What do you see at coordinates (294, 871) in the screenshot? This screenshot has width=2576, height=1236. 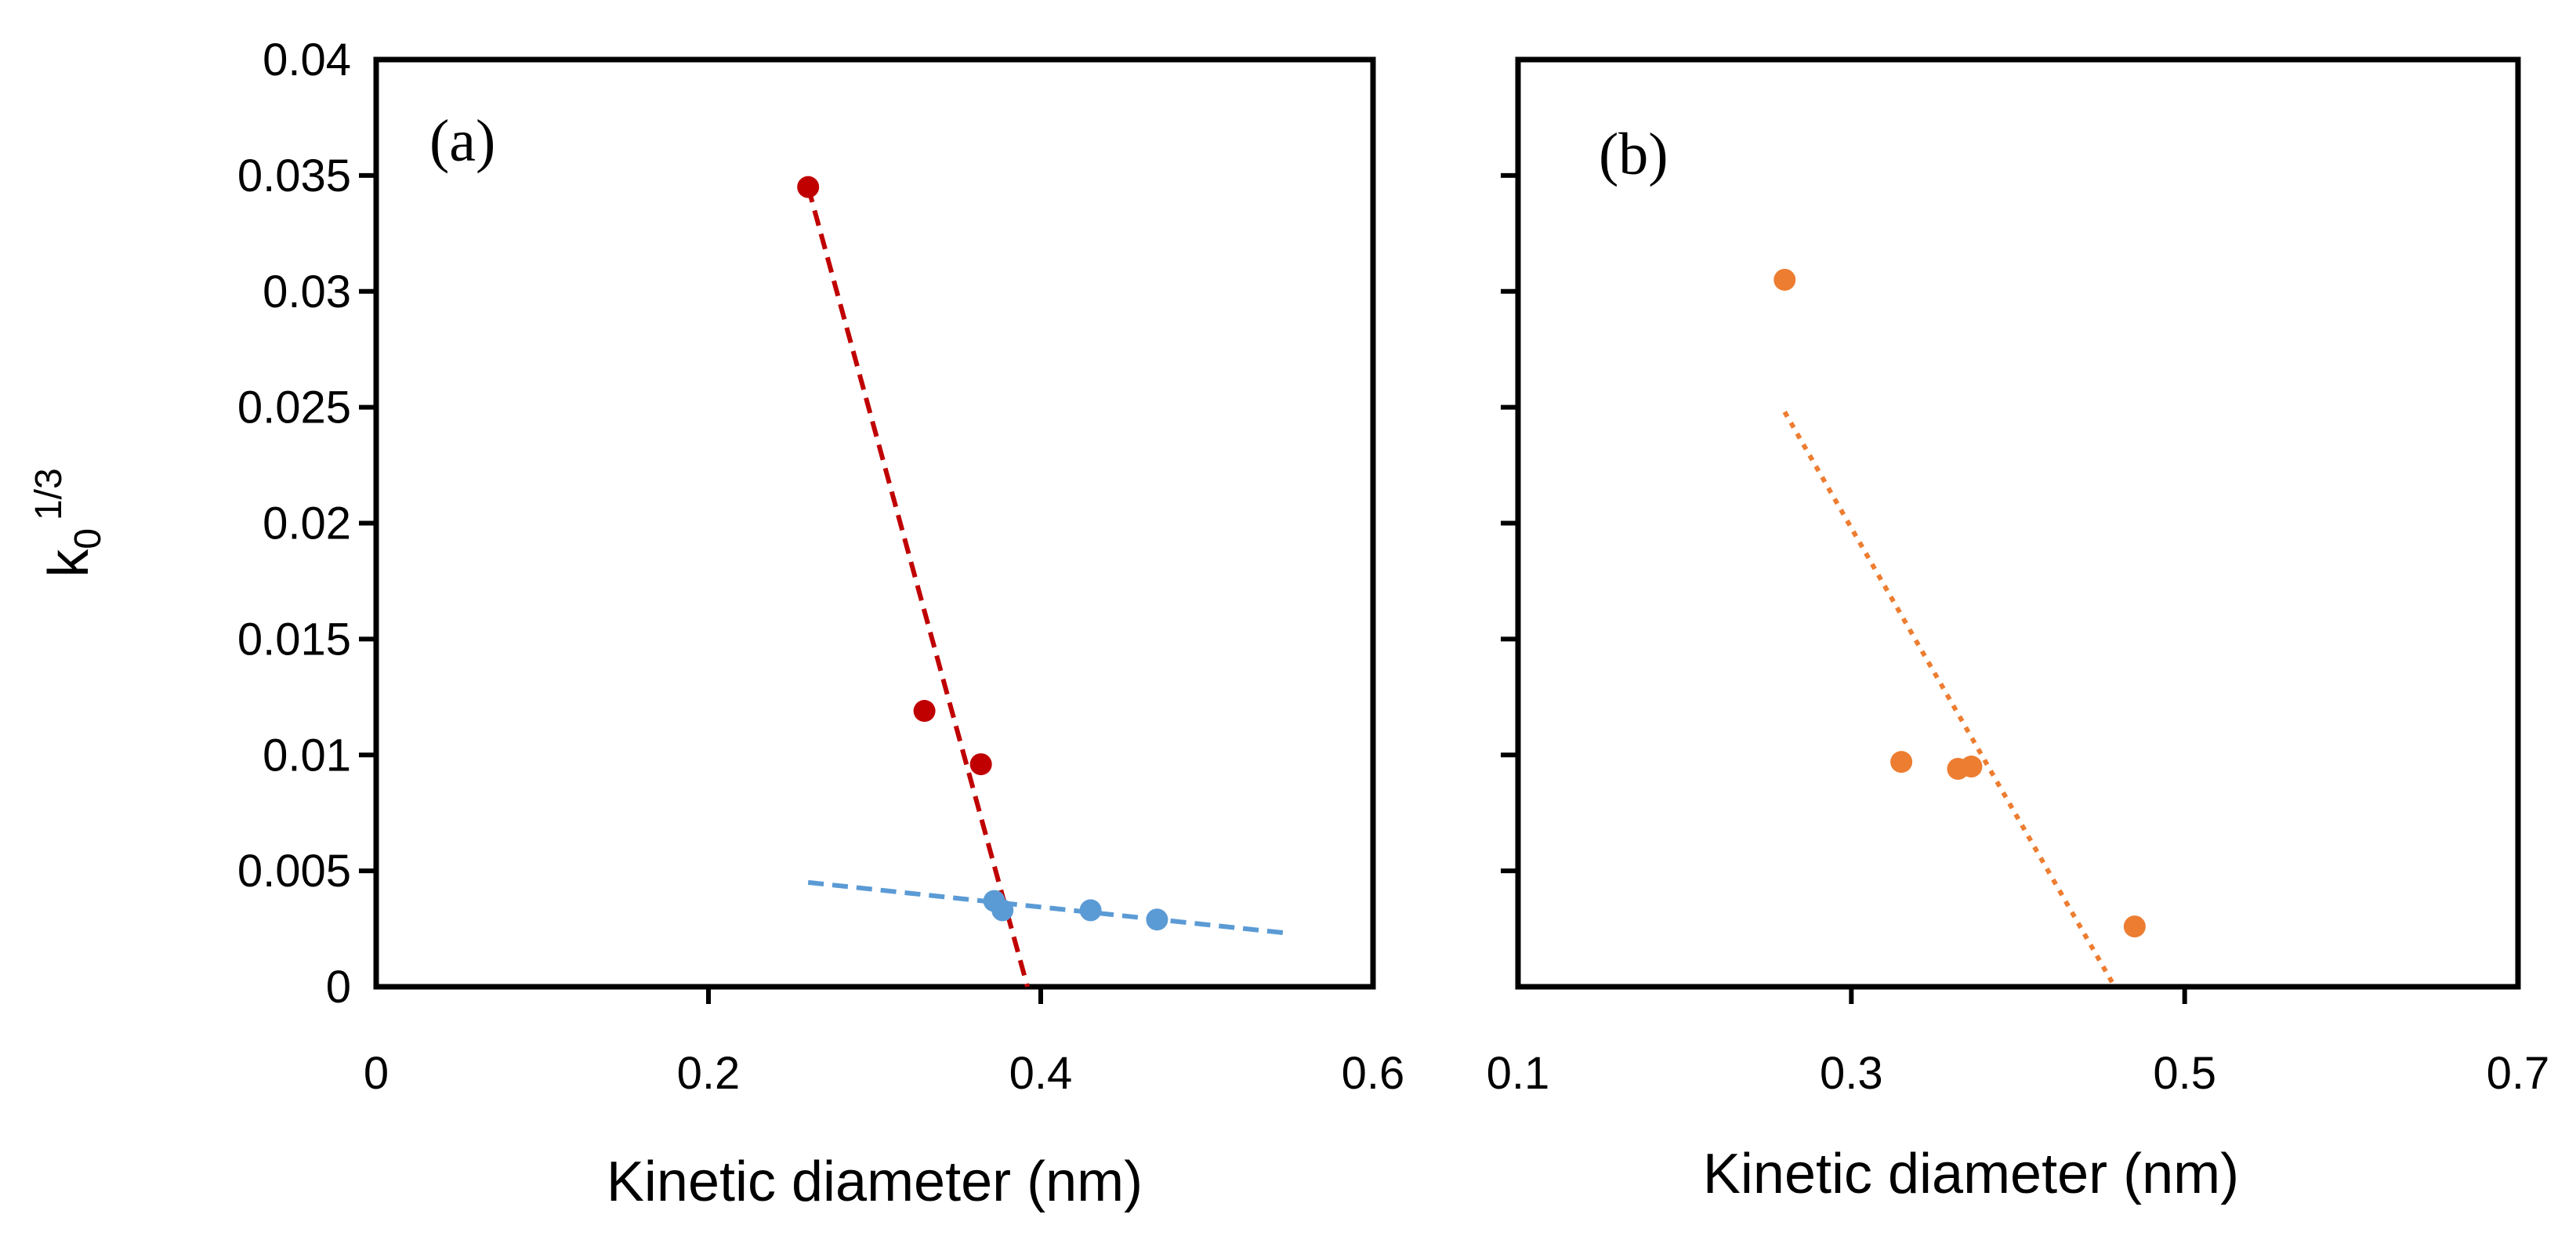 I see `y-tick-label: 0.005` at bounding box center [294, 871].